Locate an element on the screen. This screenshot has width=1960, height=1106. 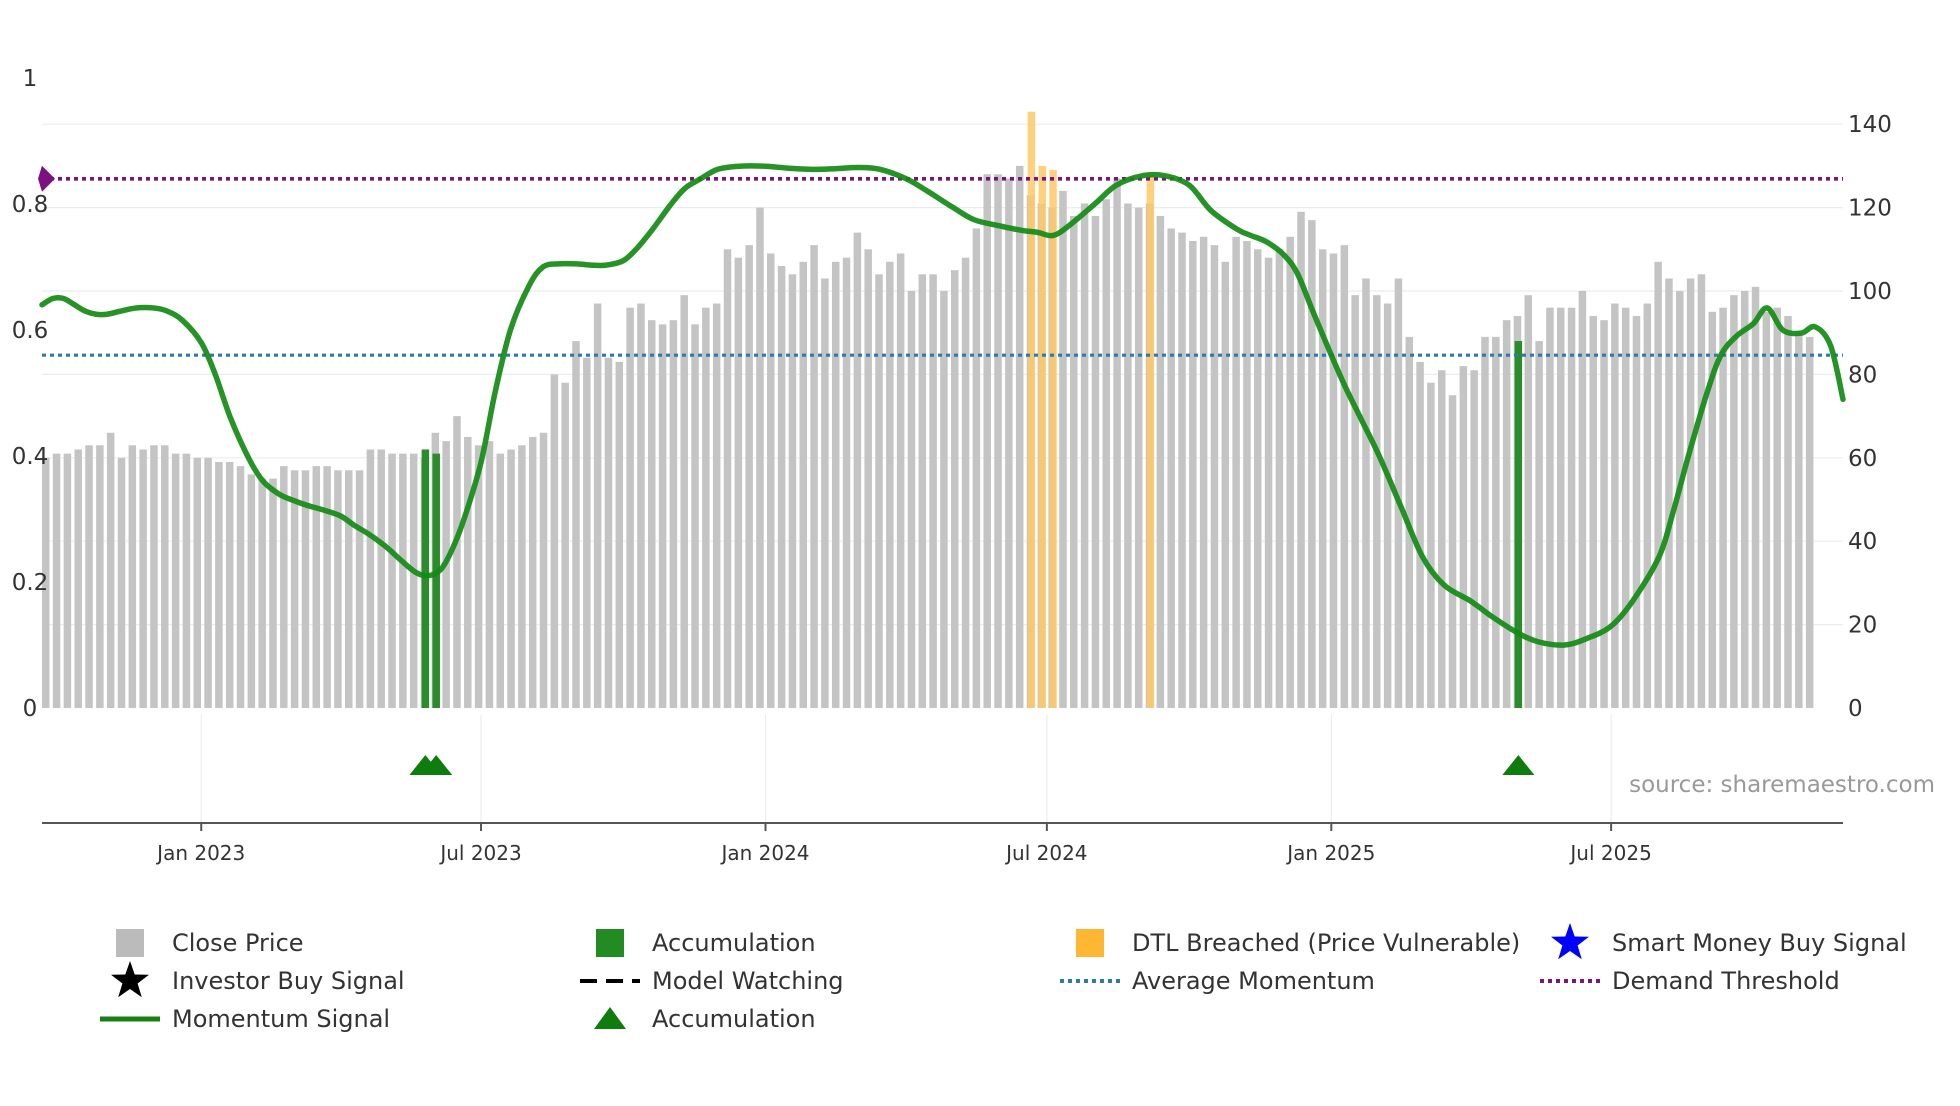
legend-label: Model Watching is located at coordinates (748, 981).